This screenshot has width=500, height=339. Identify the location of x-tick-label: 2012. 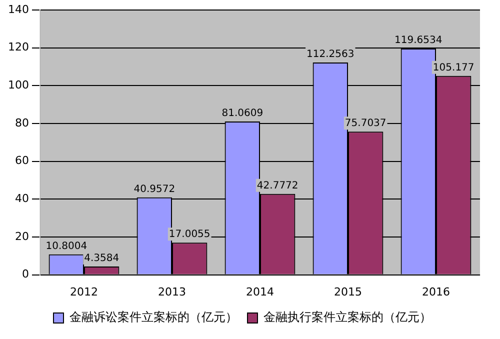
(84, 291).